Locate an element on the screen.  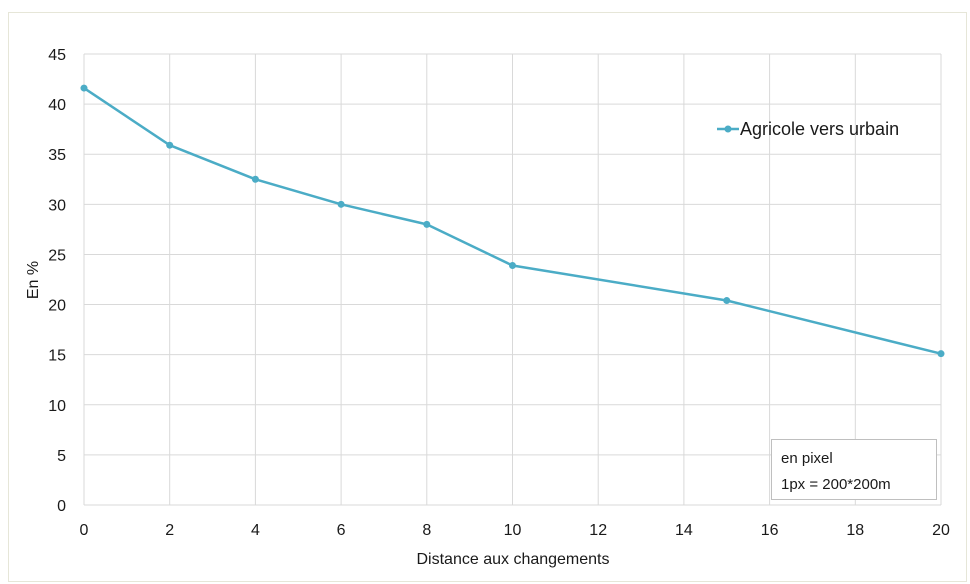
y-tick-label: 20 is located at coordinates (57, 306).